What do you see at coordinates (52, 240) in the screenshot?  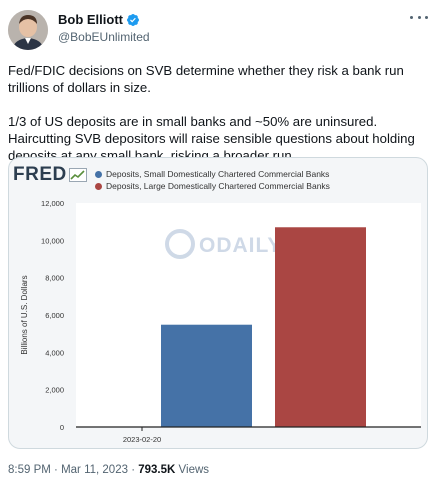 I see `y-tick-label: 10,000` at bounding box center [52, 240].